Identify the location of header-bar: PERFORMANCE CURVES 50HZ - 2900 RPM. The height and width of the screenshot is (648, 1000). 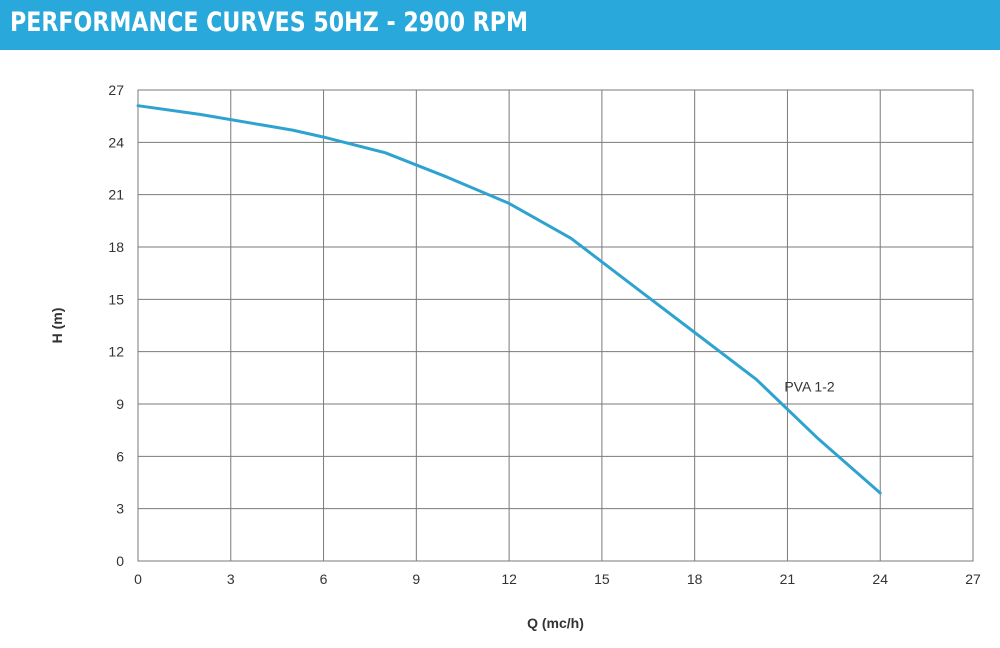
(500, 25).